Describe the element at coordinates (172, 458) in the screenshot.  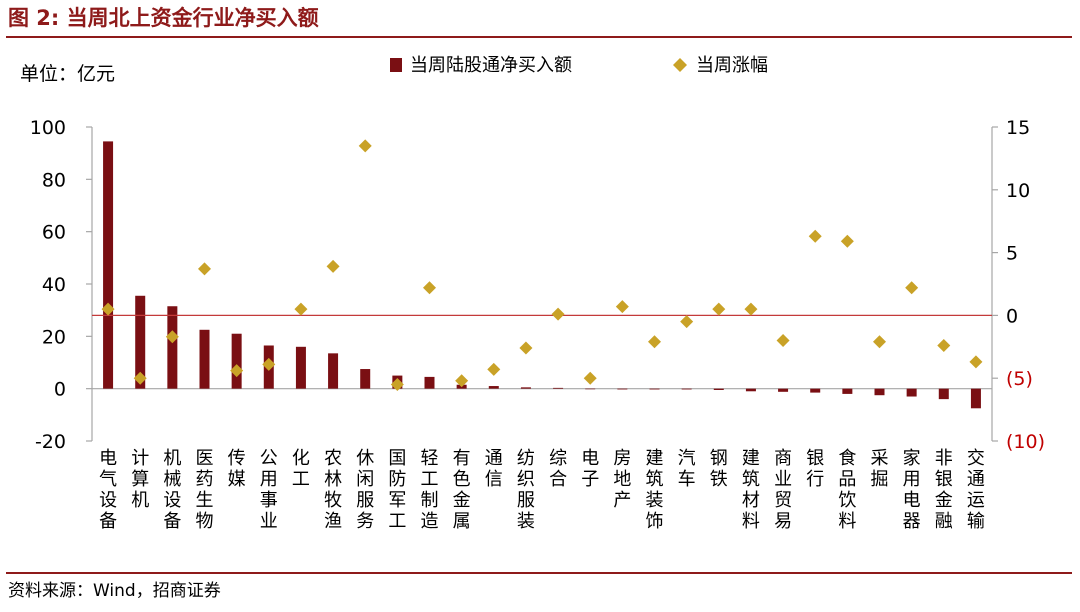
I see `category-label-char: 机` at that location.